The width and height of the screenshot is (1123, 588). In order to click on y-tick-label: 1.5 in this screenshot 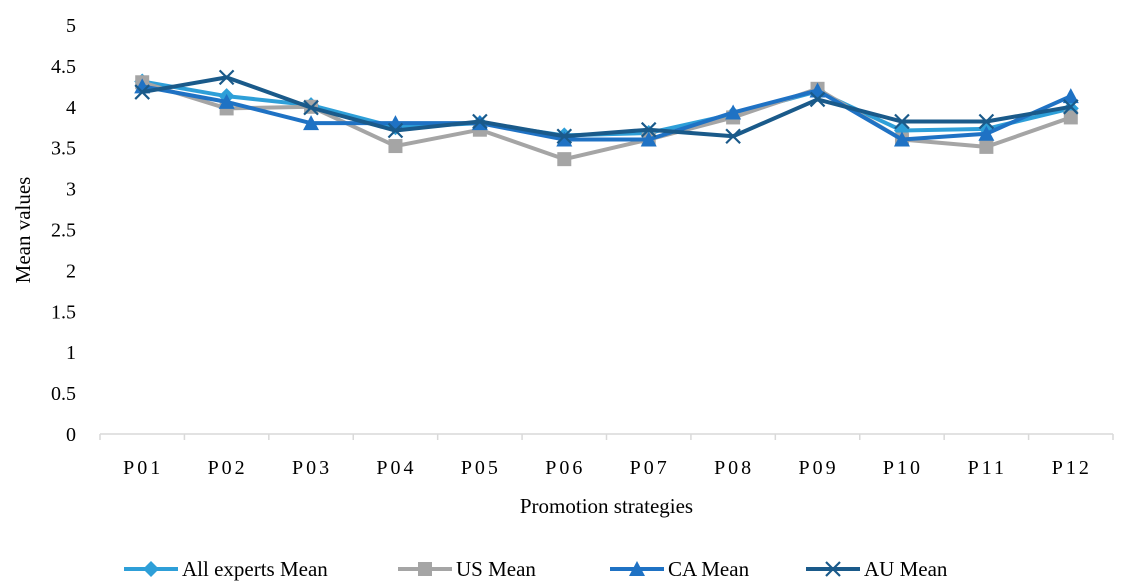, I will do `click(63, 312)`.